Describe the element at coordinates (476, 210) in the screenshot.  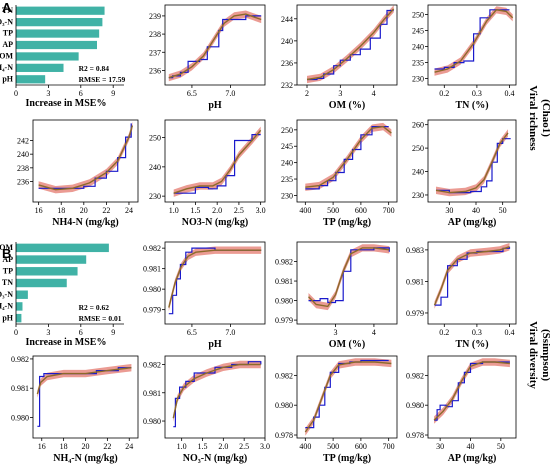
I see `x-tick-label: 40` at that location.